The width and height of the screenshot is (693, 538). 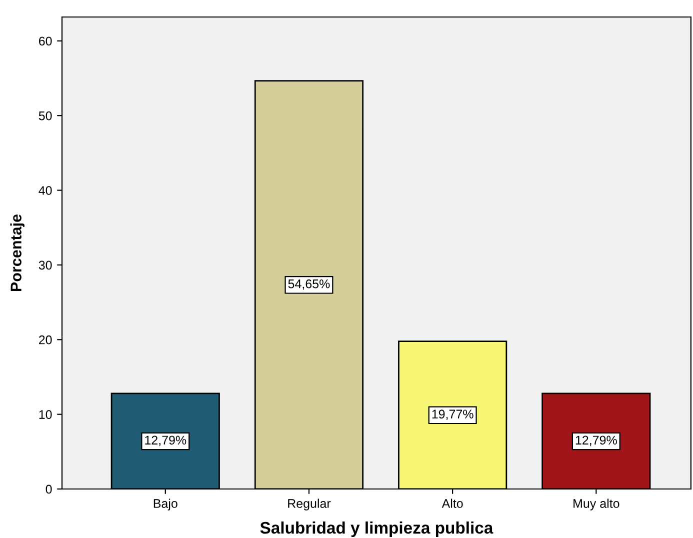 What do you see at coordinates (17, 253) in the screenshot?
I see `y-axis-title: Porcentaje` at bounding box center [17, 253].